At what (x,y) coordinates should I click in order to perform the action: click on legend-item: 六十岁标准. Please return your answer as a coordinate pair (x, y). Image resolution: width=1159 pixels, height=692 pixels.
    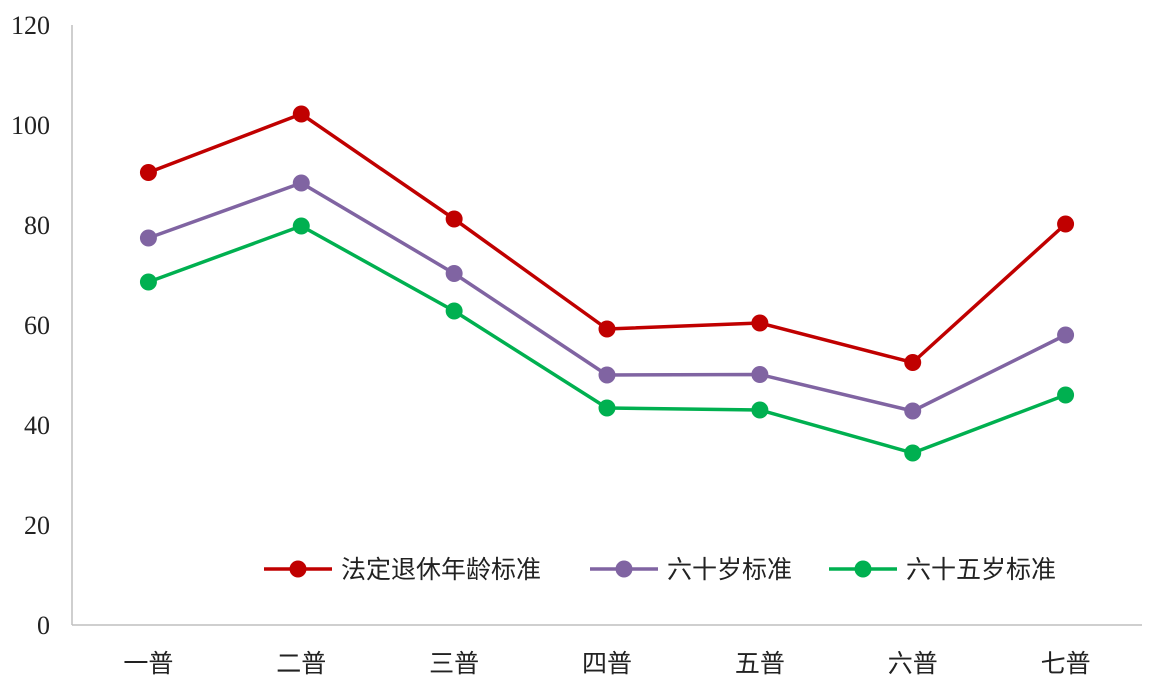
    Looking at the image, I should click on (691, 569).